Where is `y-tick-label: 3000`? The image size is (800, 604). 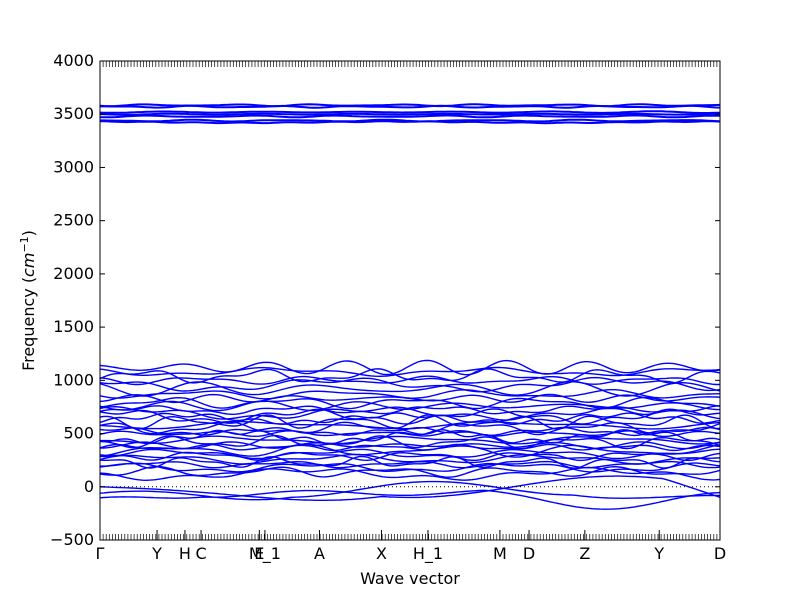 y-tick-label: 3000 is located at coordinates (73, 166).